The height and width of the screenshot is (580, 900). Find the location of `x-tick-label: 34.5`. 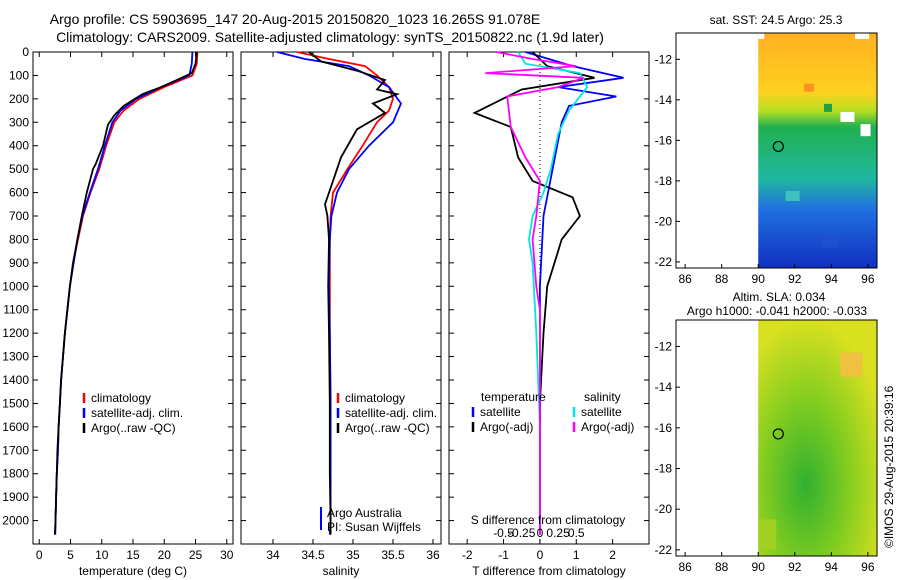

x-tick-label: 34.5 is located at coordinates (313, 555).